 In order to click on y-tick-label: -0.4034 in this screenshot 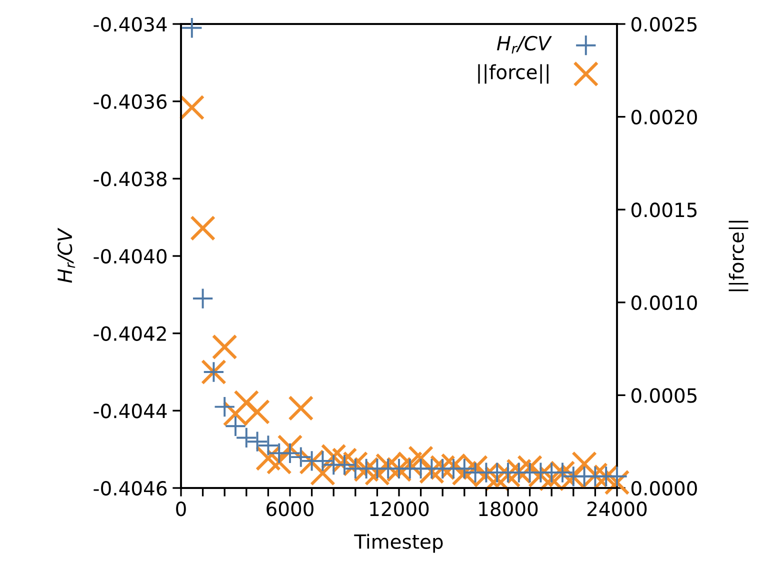, I will do `click(130, 24)`.